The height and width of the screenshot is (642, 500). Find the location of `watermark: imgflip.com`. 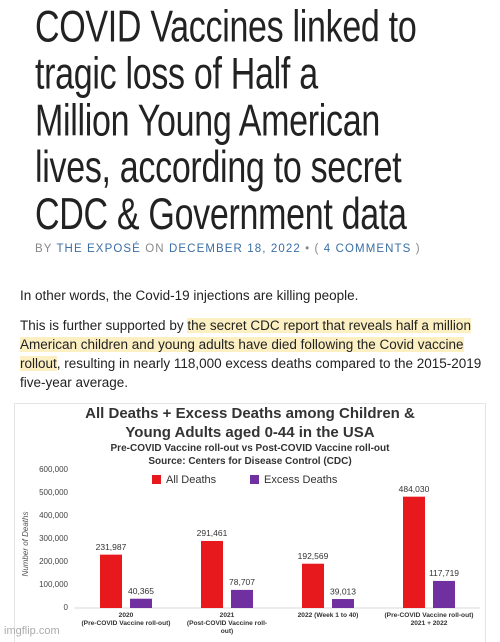

watermark: imgflip.com is located at coordinates (32, 631).